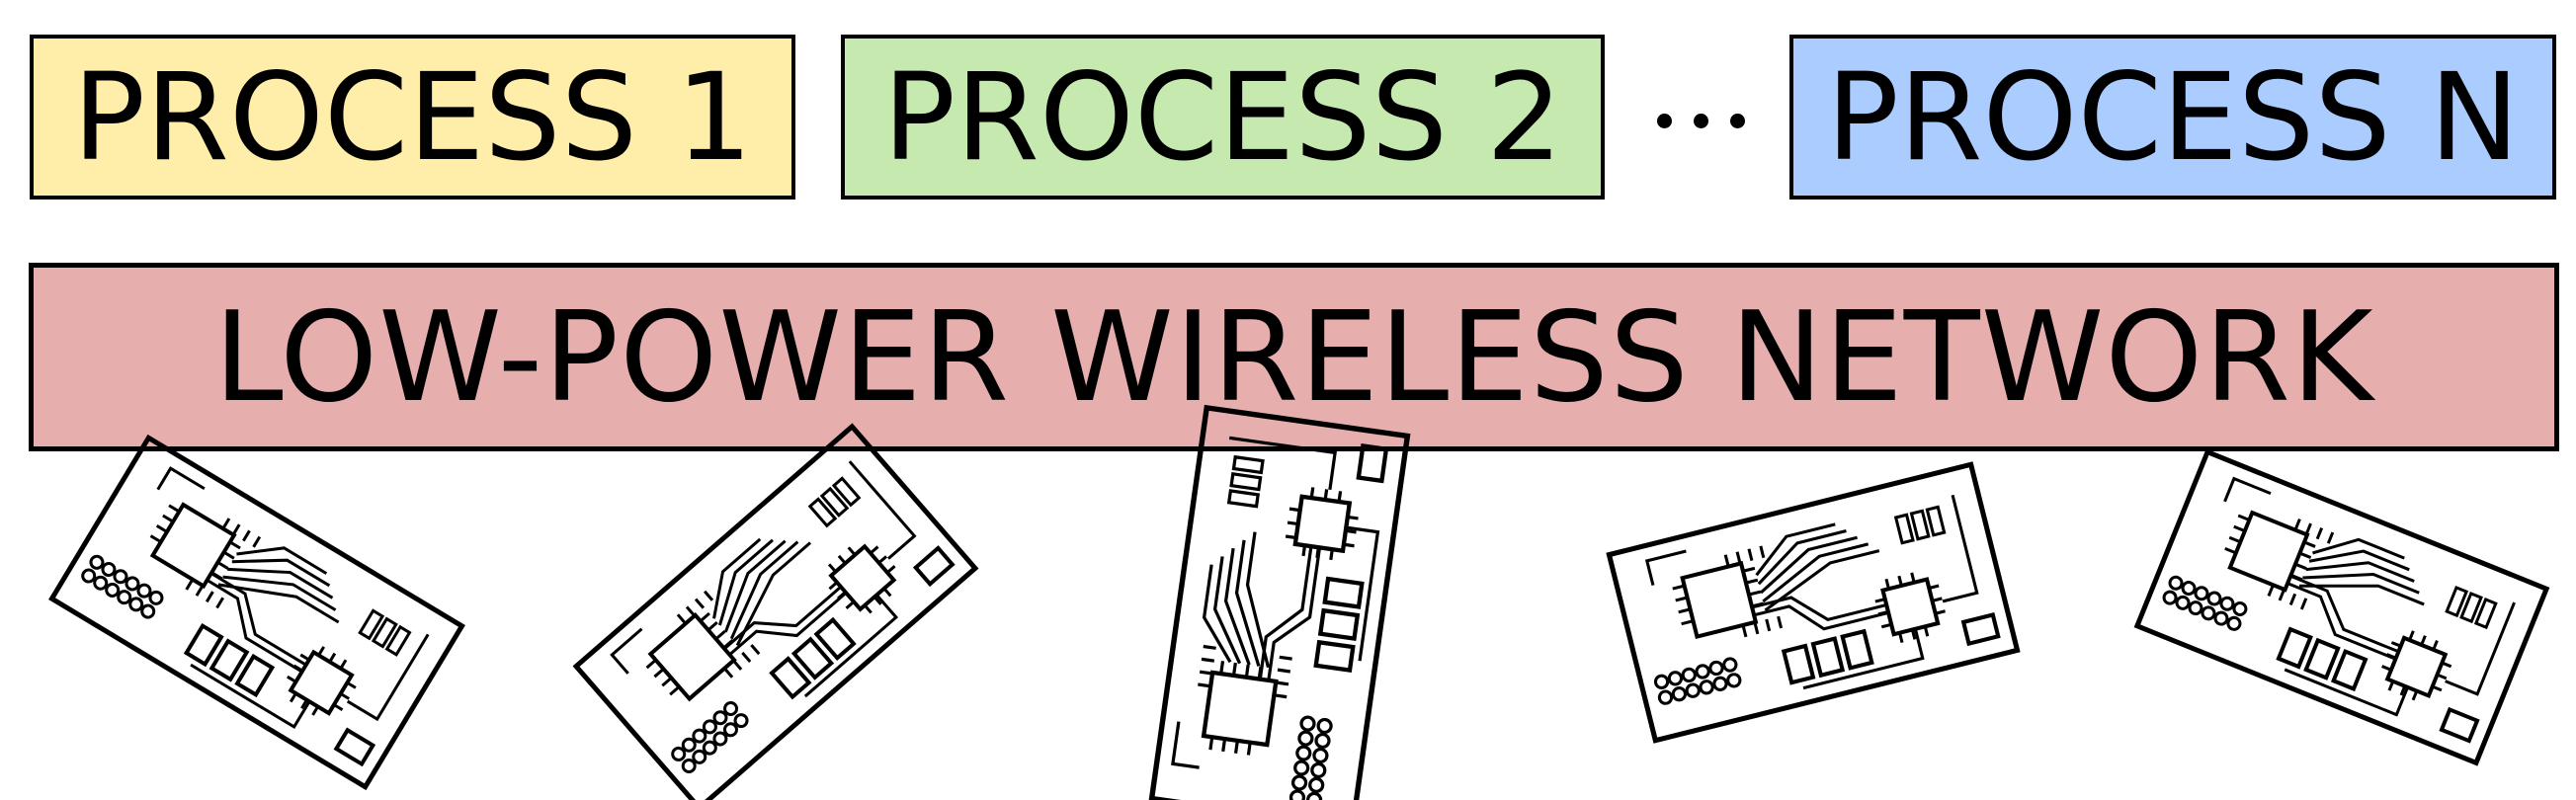 This screenshot has height=800, width=2576. I want to click on process-1-label: PROCESS 1, so click(412, 117).